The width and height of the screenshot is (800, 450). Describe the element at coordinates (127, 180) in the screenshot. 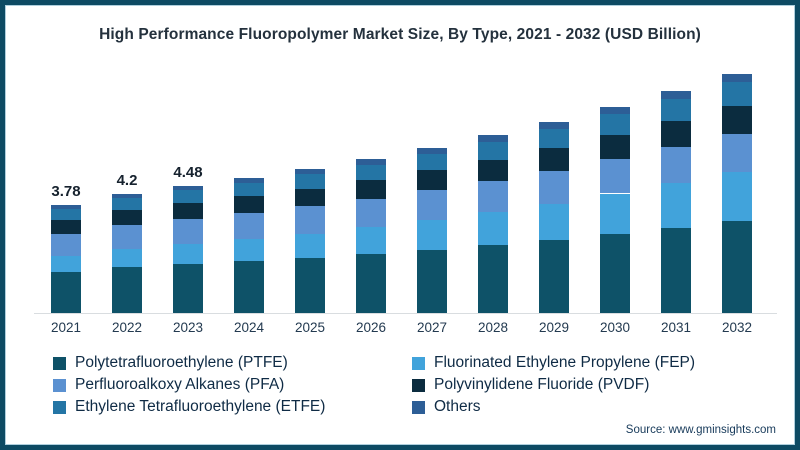

I see `bar-total-label: 4.2` at that location.